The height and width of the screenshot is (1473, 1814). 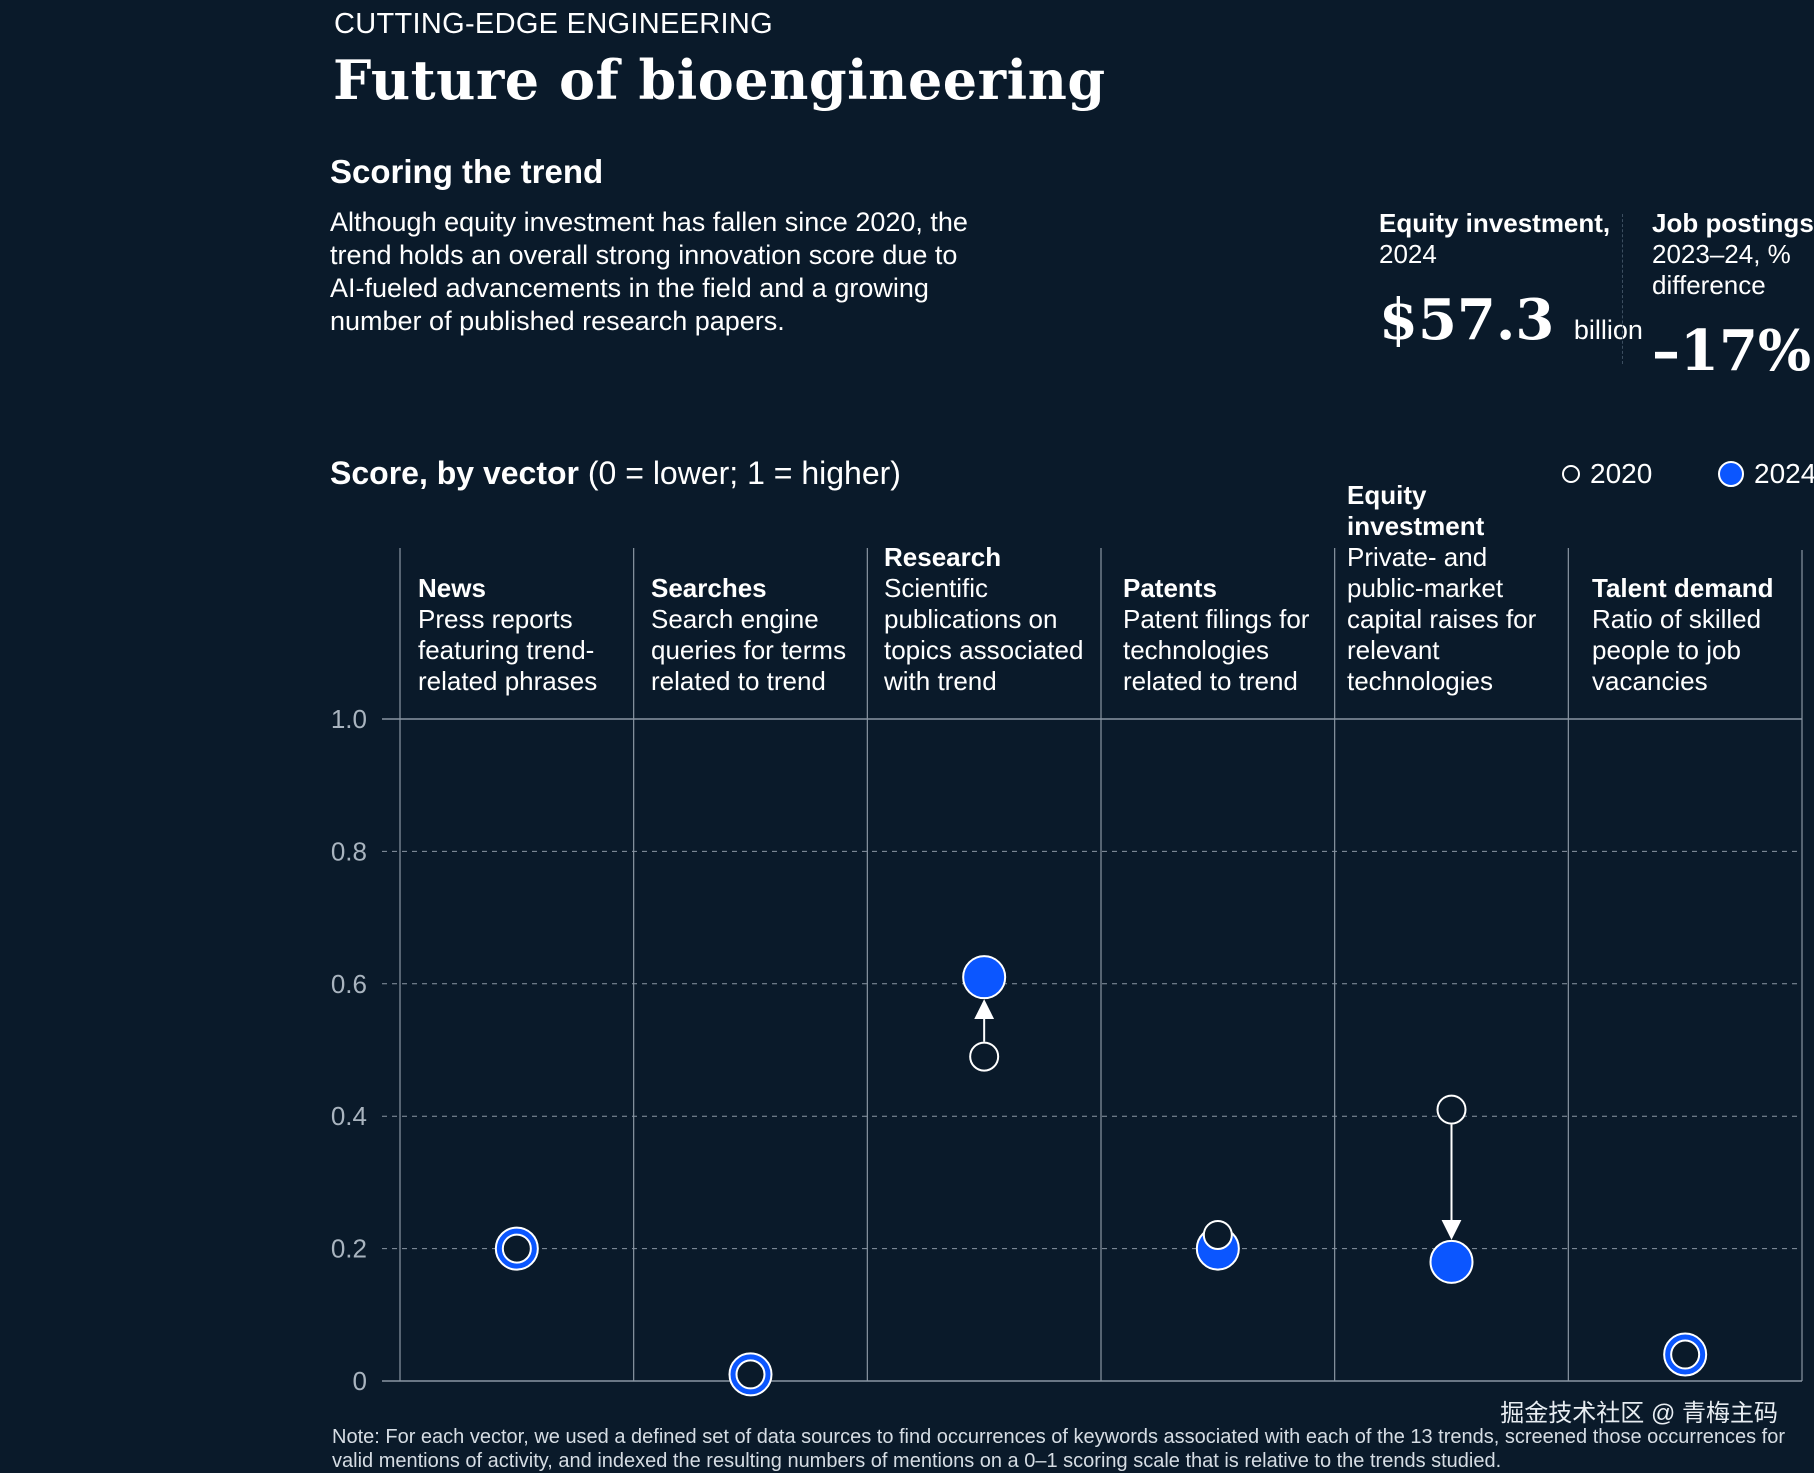 What do you see at coordinates (1721, 269) in the screenshot?
I see `stat-label-rest: 2023–24, % difference` at bounding box center [1721, 269].